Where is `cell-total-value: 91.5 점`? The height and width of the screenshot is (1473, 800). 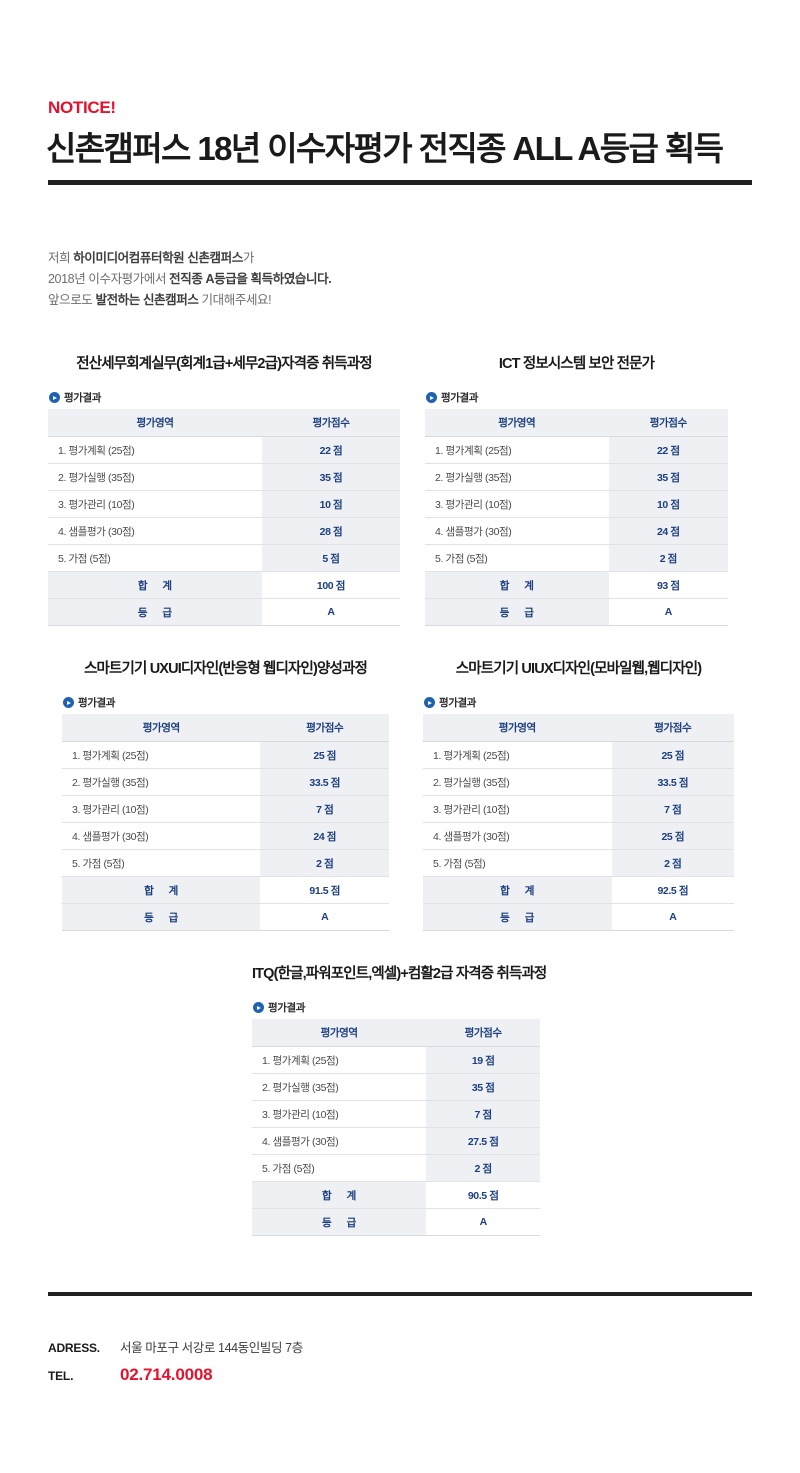
cell-total-value: 91.5 점 is located at coordinates (324, 890).